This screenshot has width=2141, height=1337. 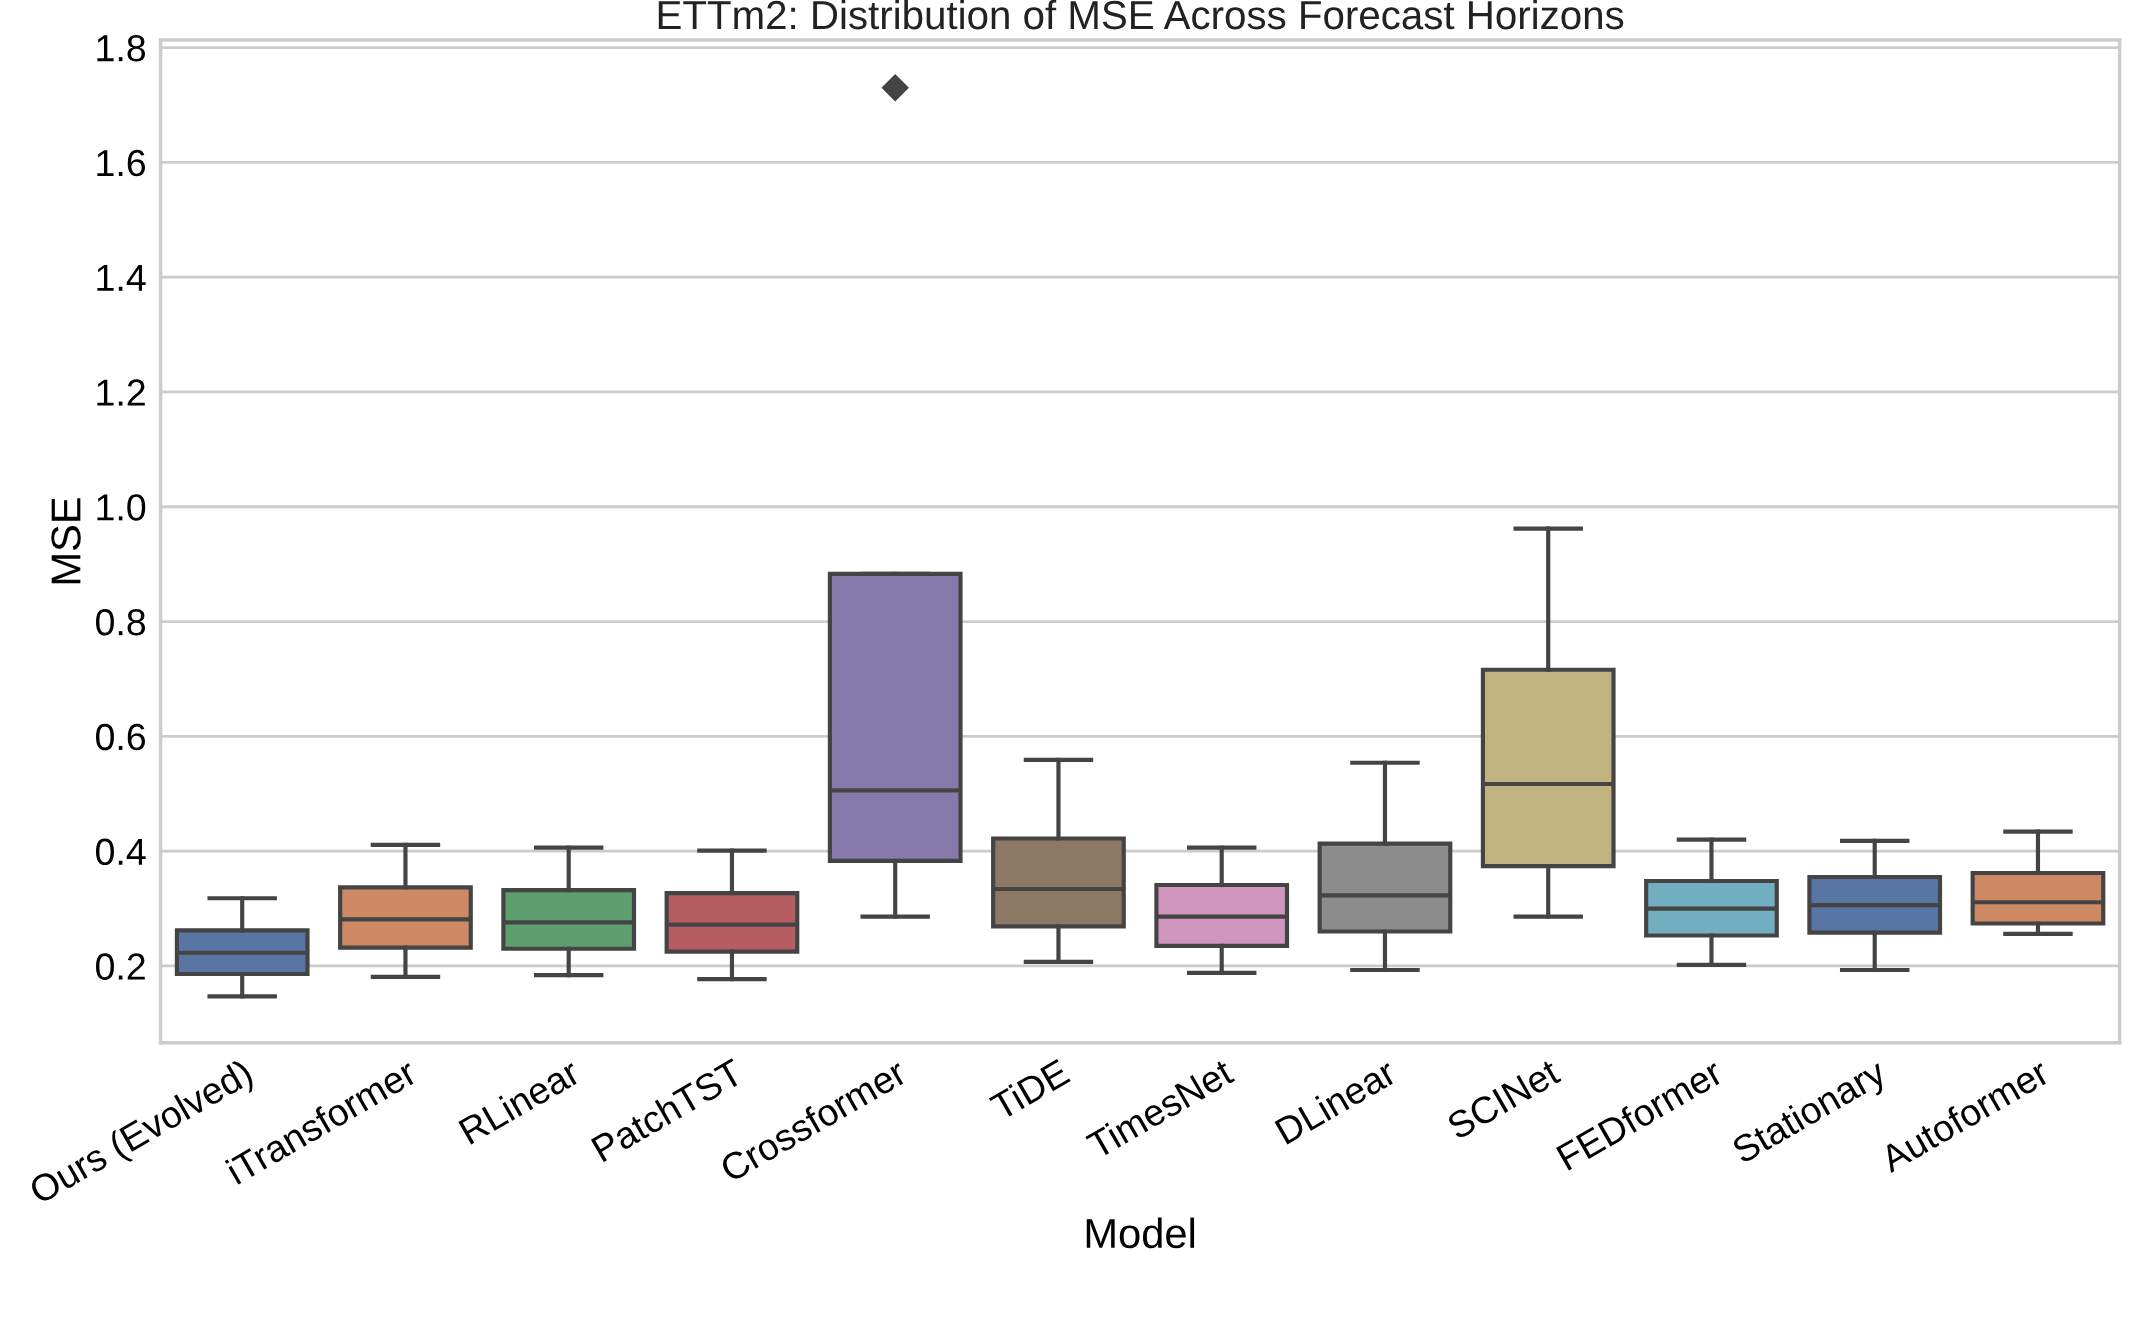 What do you see at coordinates (121, 48) in the screenshot?
I see `y-tick-label: 1.8` at bounding box center [121, 48].